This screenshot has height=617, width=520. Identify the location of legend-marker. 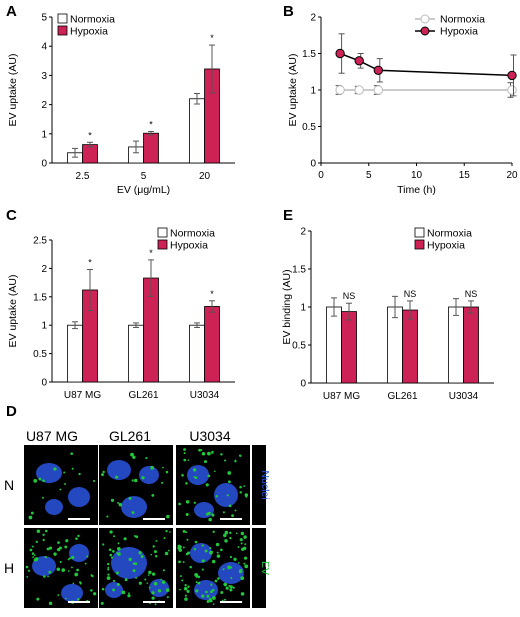
(425, 31).